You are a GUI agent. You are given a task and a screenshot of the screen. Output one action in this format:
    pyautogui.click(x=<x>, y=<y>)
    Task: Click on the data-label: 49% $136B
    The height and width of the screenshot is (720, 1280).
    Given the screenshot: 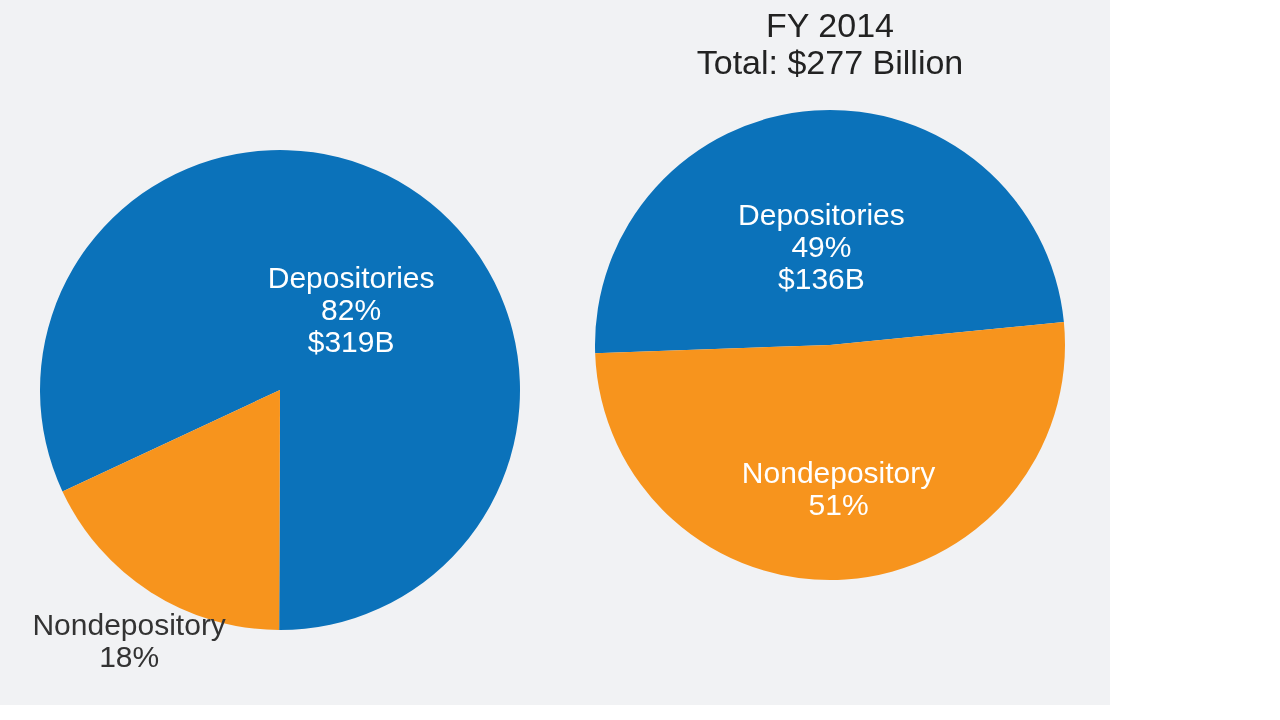 What is the action you would take?
    pyautogui.click(x=821, y=263)
    